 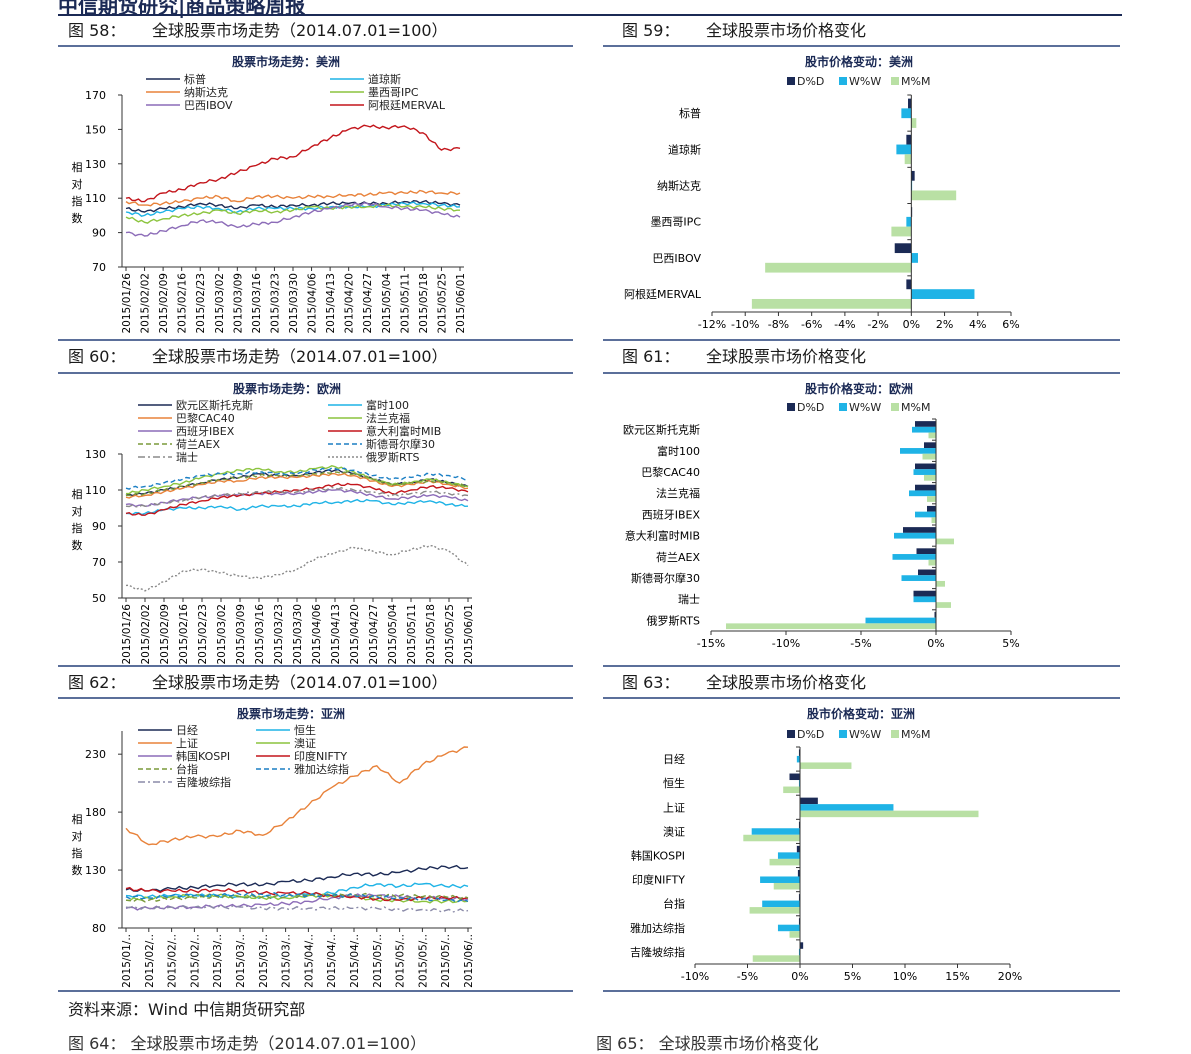 I want to click on legend-label: 印度NIFTY, so click(x=320, y=756).